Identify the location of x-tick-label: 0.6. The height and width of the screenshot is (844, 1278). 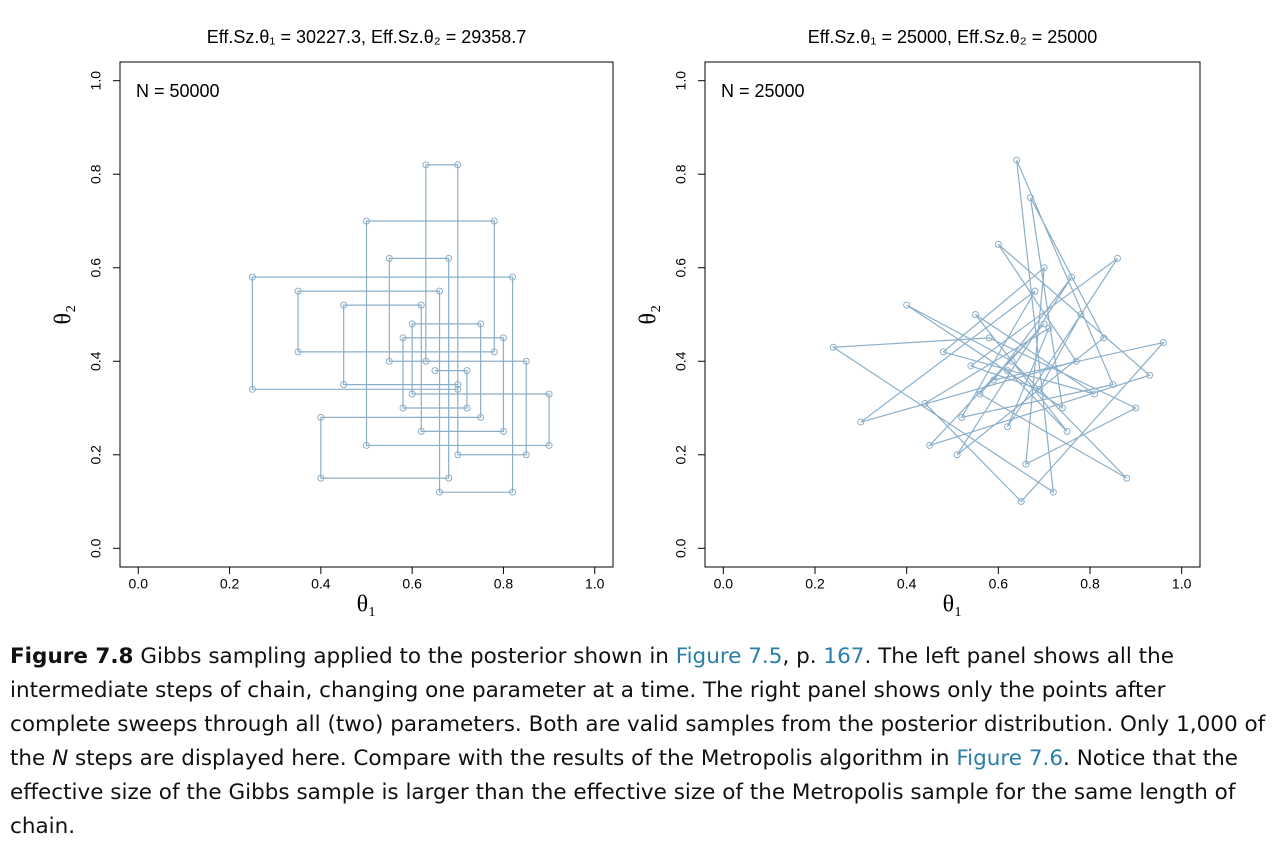
(999, 584).